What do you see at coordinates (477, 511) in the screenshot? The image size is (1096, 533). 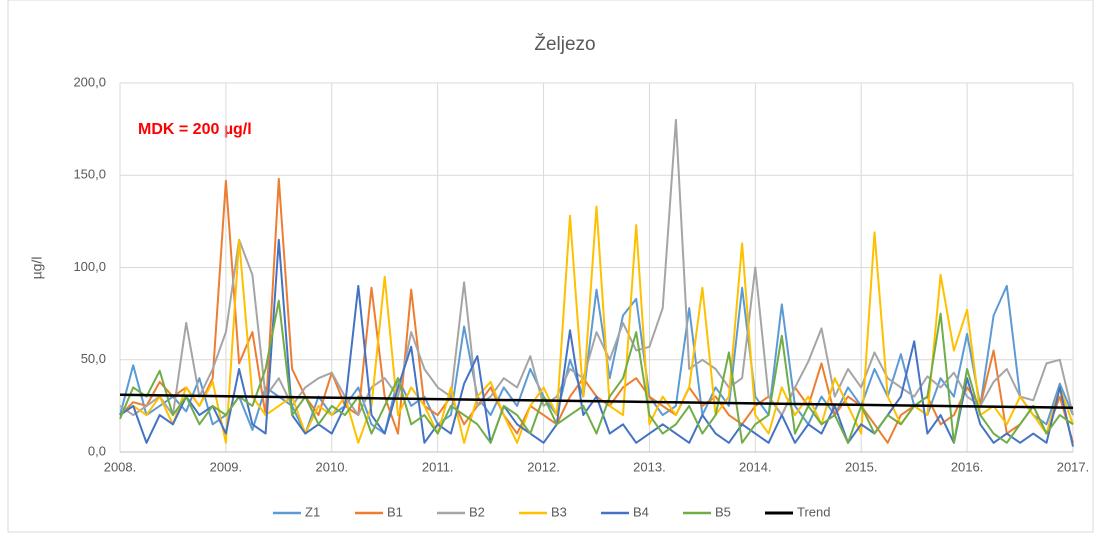 I see `legend-label: B2` at bounding box center [477, 511].